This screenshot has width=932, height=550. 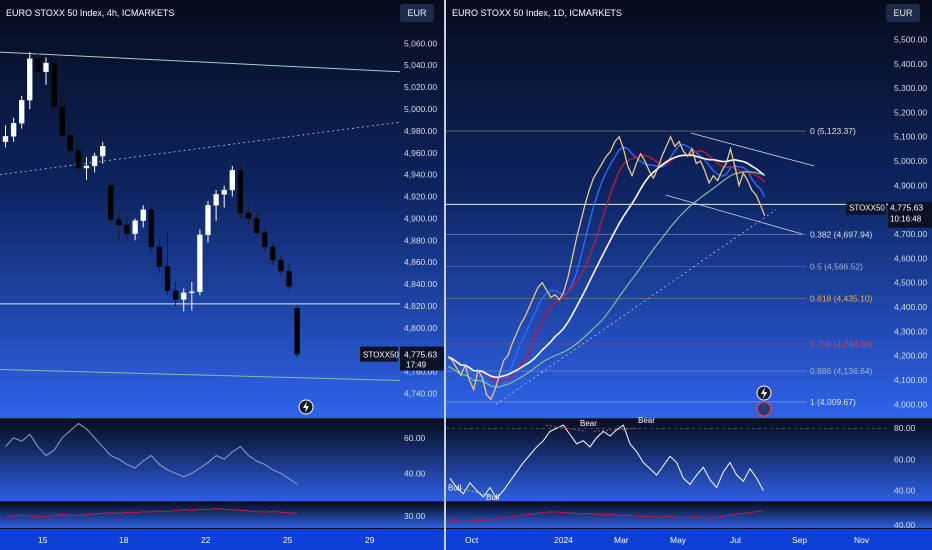 What do you see at coordinates (910, 258) in the screenshot?
I see `y-tick-label: 4,600.00` at bounding box center [910, 258].